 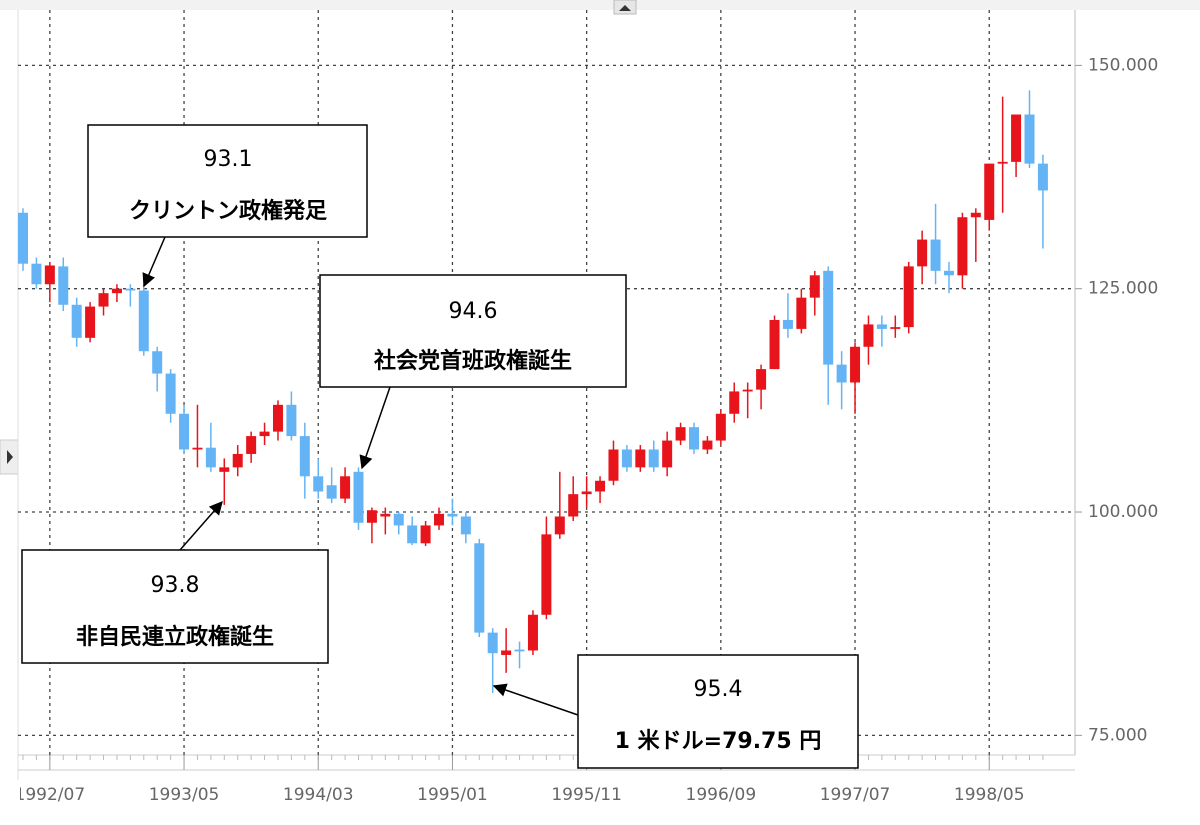 What do you see at coordinates (718, 689) in the screenshot?
I see `annotation-label: 95.4` at bounding box center [718, 689].